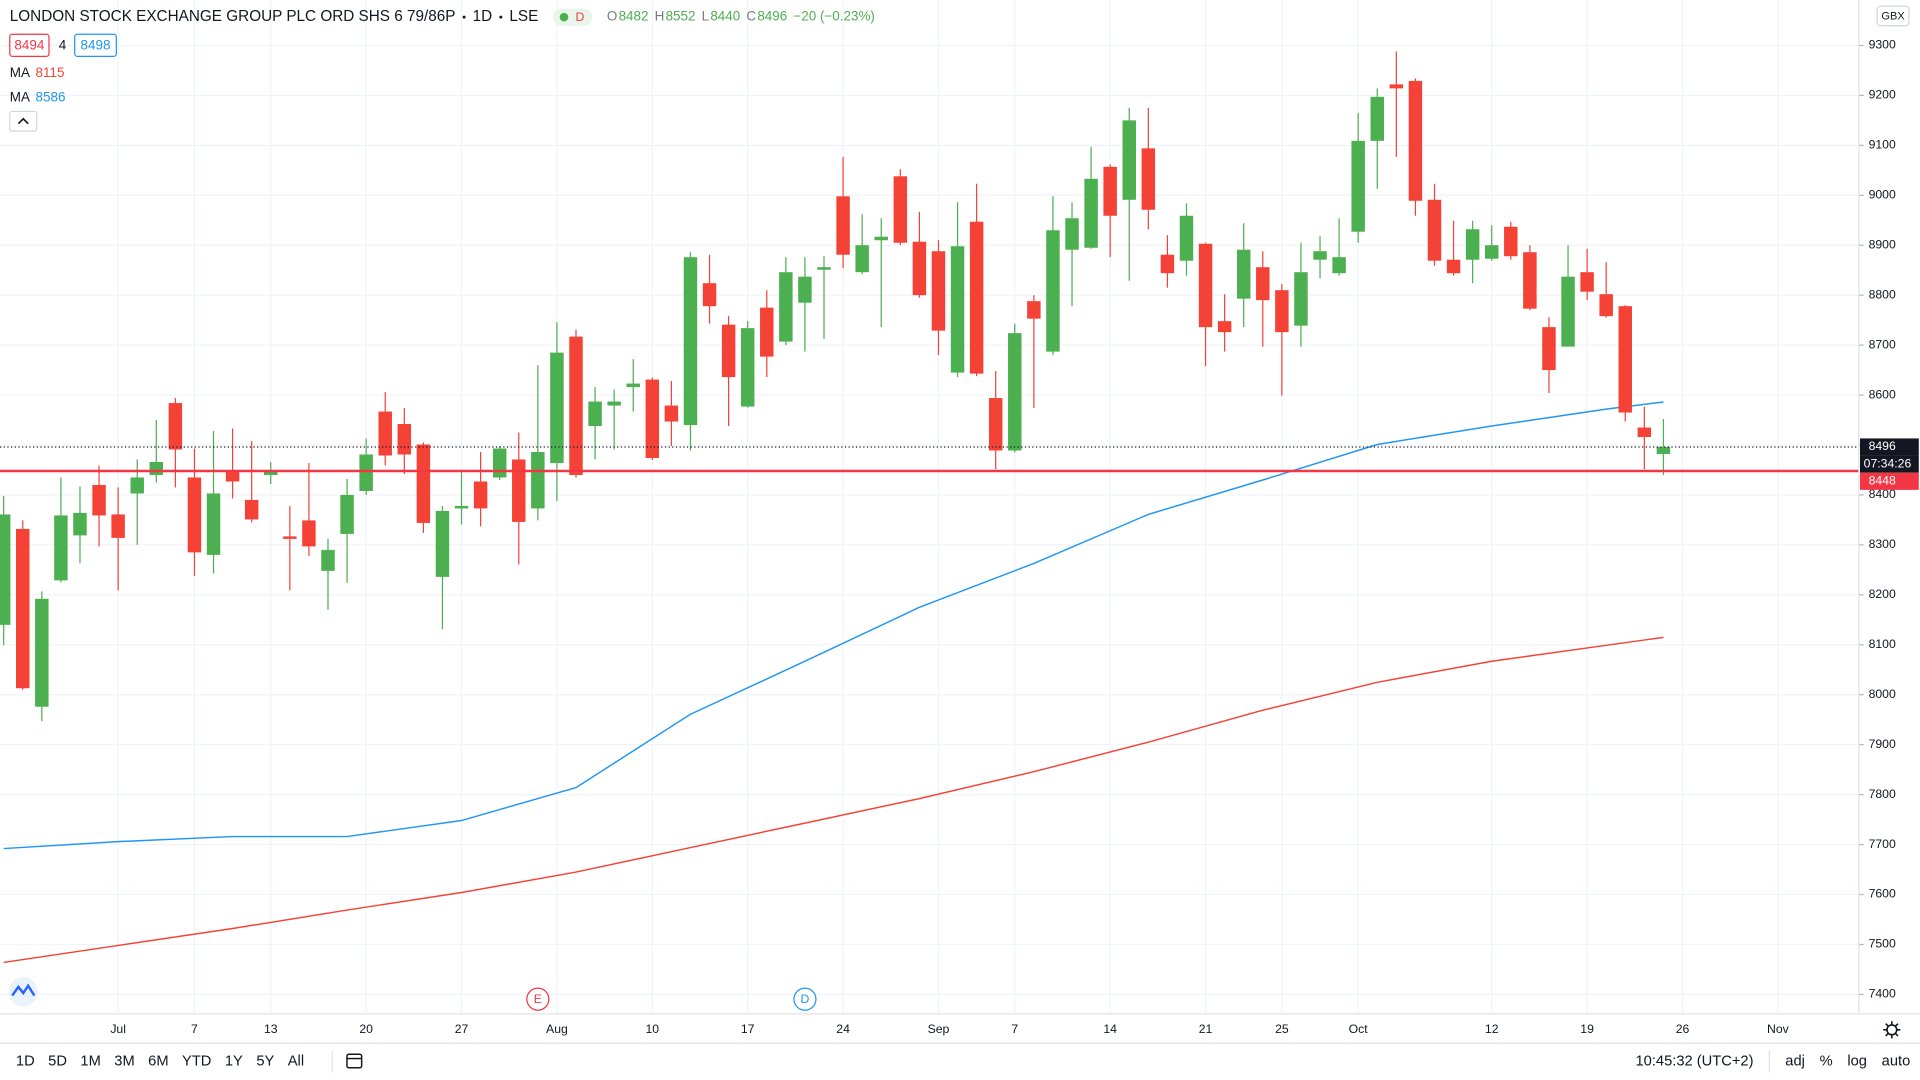 Image resolution: width=1920 pixels, height=1080 pixels. I want to click on last-price-label: 8496, so click(1882, 446).